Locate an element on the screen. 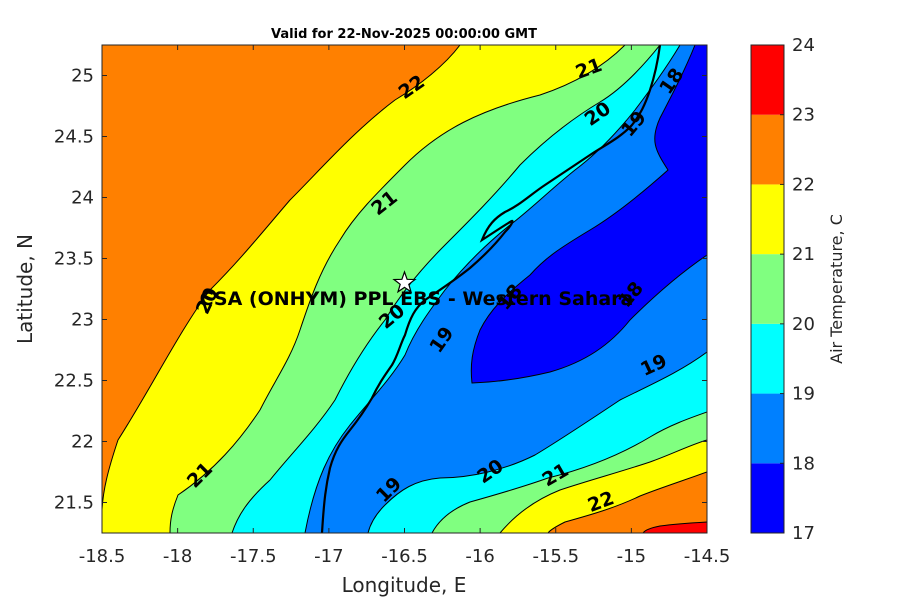 This screenshot has width=900, height=600. colorbar-tick-label: 21 is located at coordinates (803, 254).